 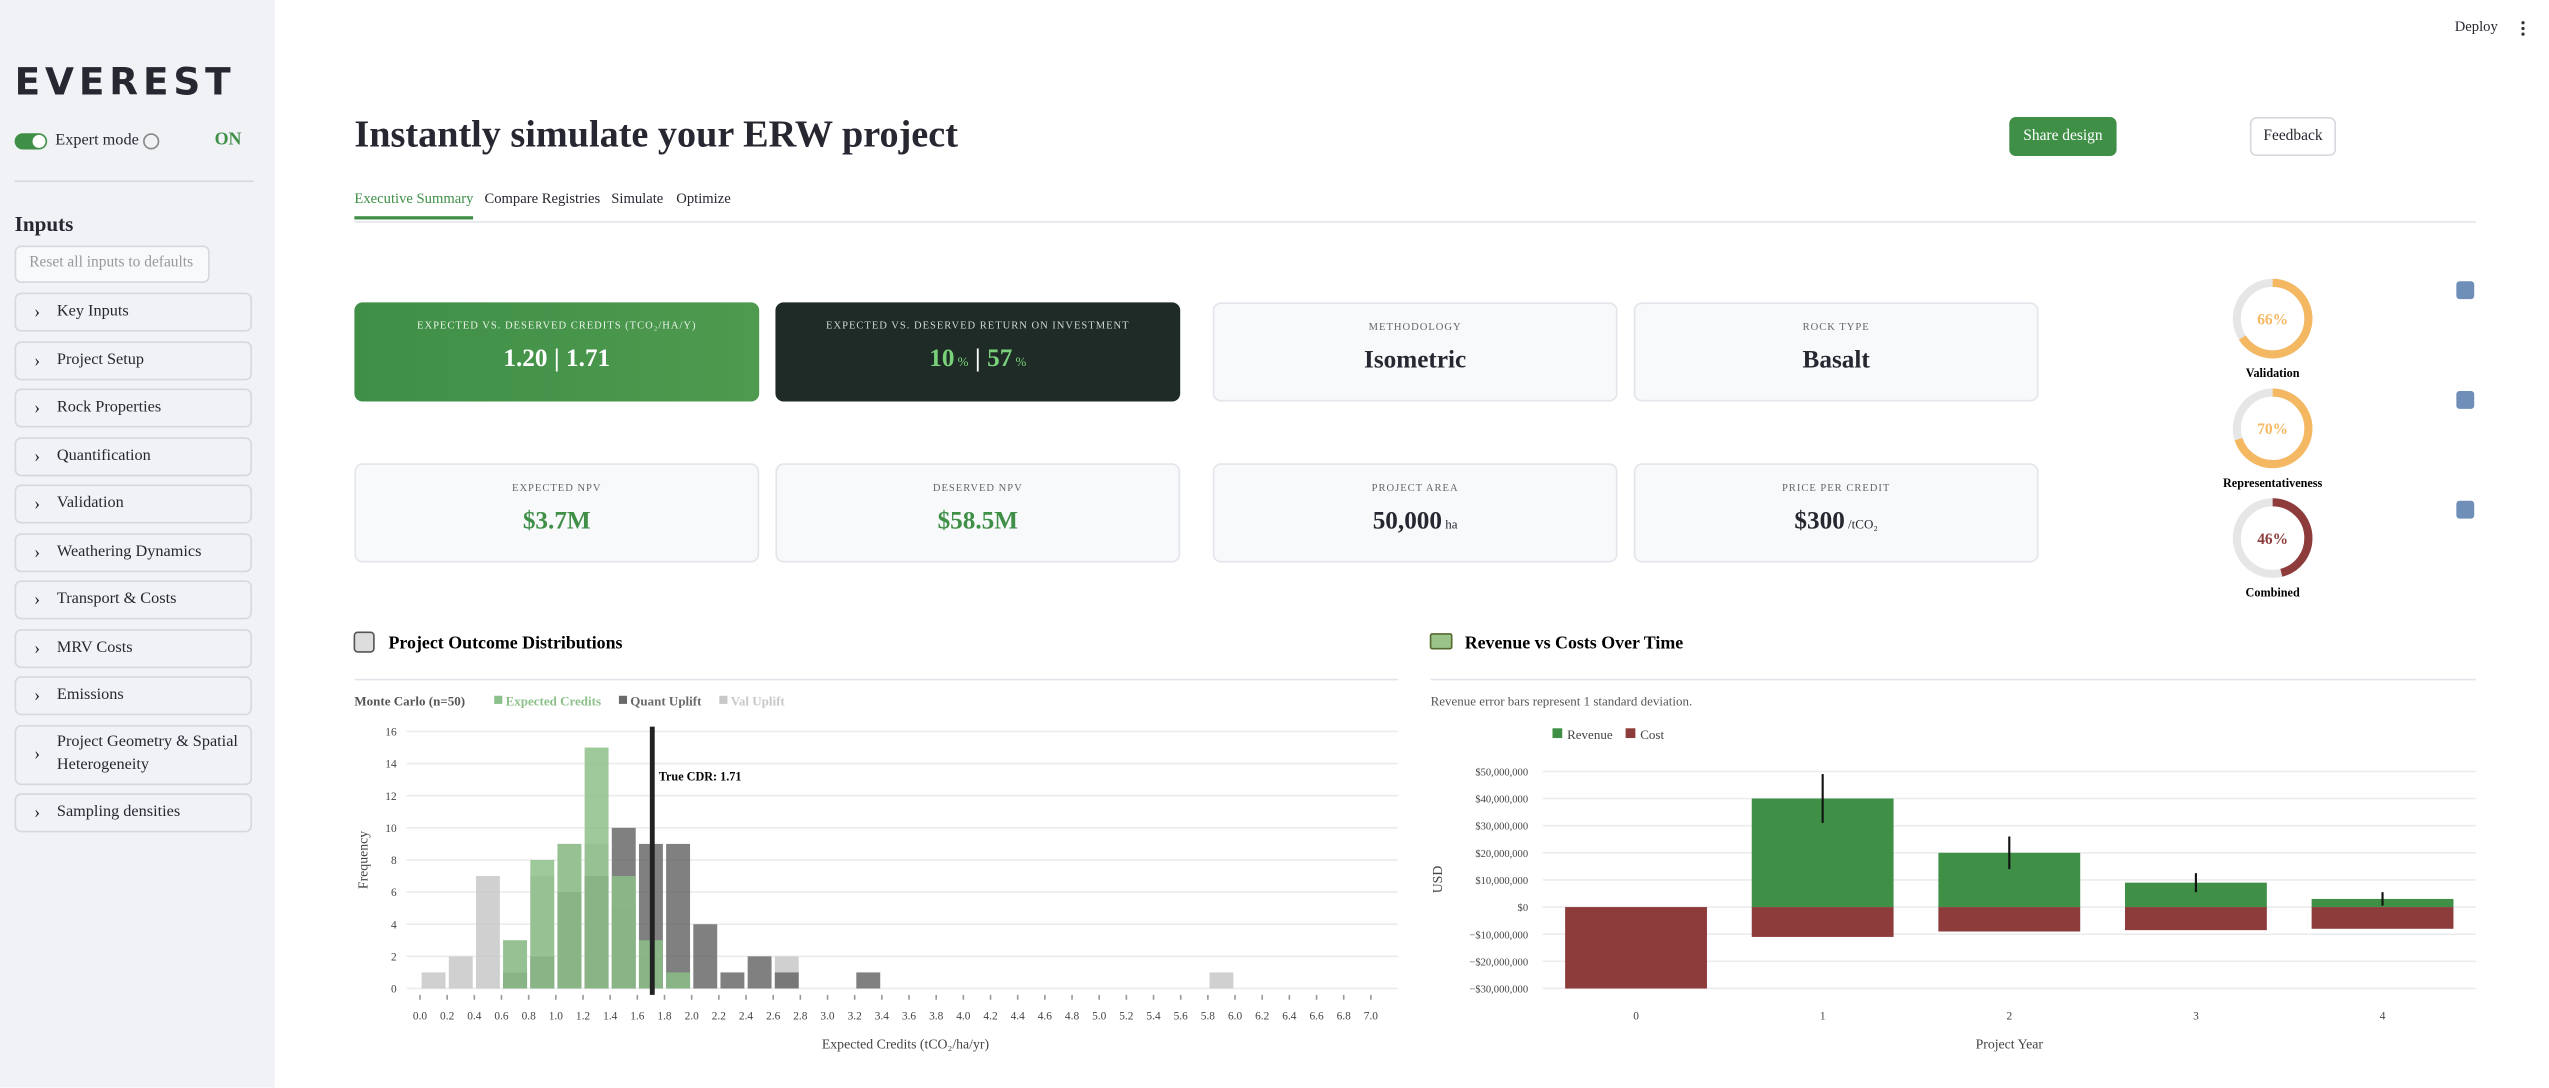 I want to click on inputs-title: Inputs, so click(x=44, y=223).